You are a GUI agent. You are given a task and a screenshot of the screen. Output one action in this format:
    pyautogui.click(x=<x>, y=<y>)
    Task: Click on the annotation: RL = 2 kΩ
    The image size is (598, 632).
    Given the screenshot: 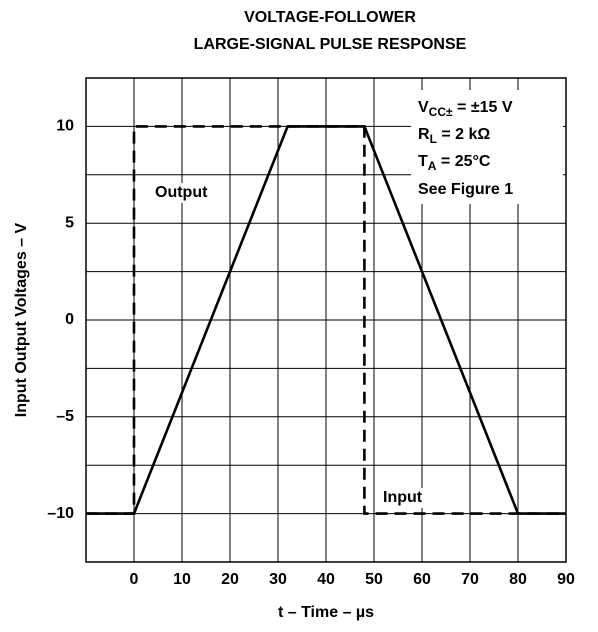 What is the action you would take?
    pyautogui.click(x=454, y=136)
    